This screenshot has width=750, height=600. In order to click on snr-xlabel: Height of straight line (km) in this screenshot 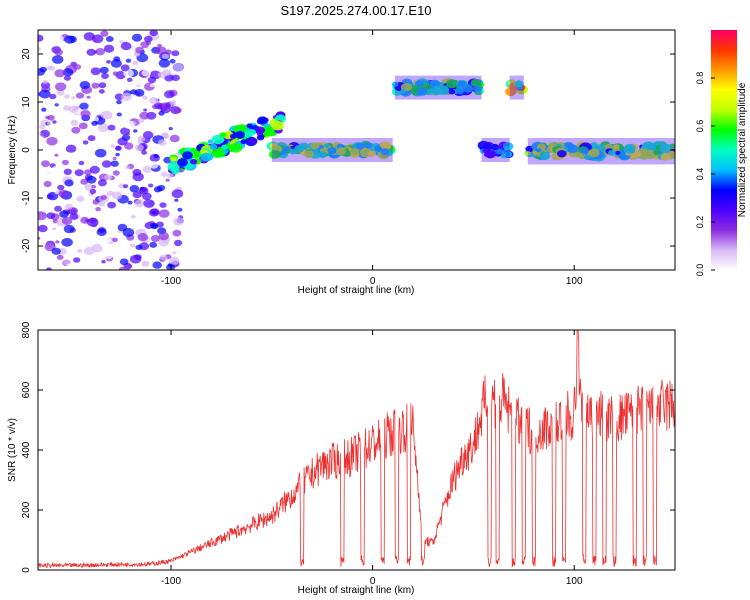, I will do `click(356, 590)`.